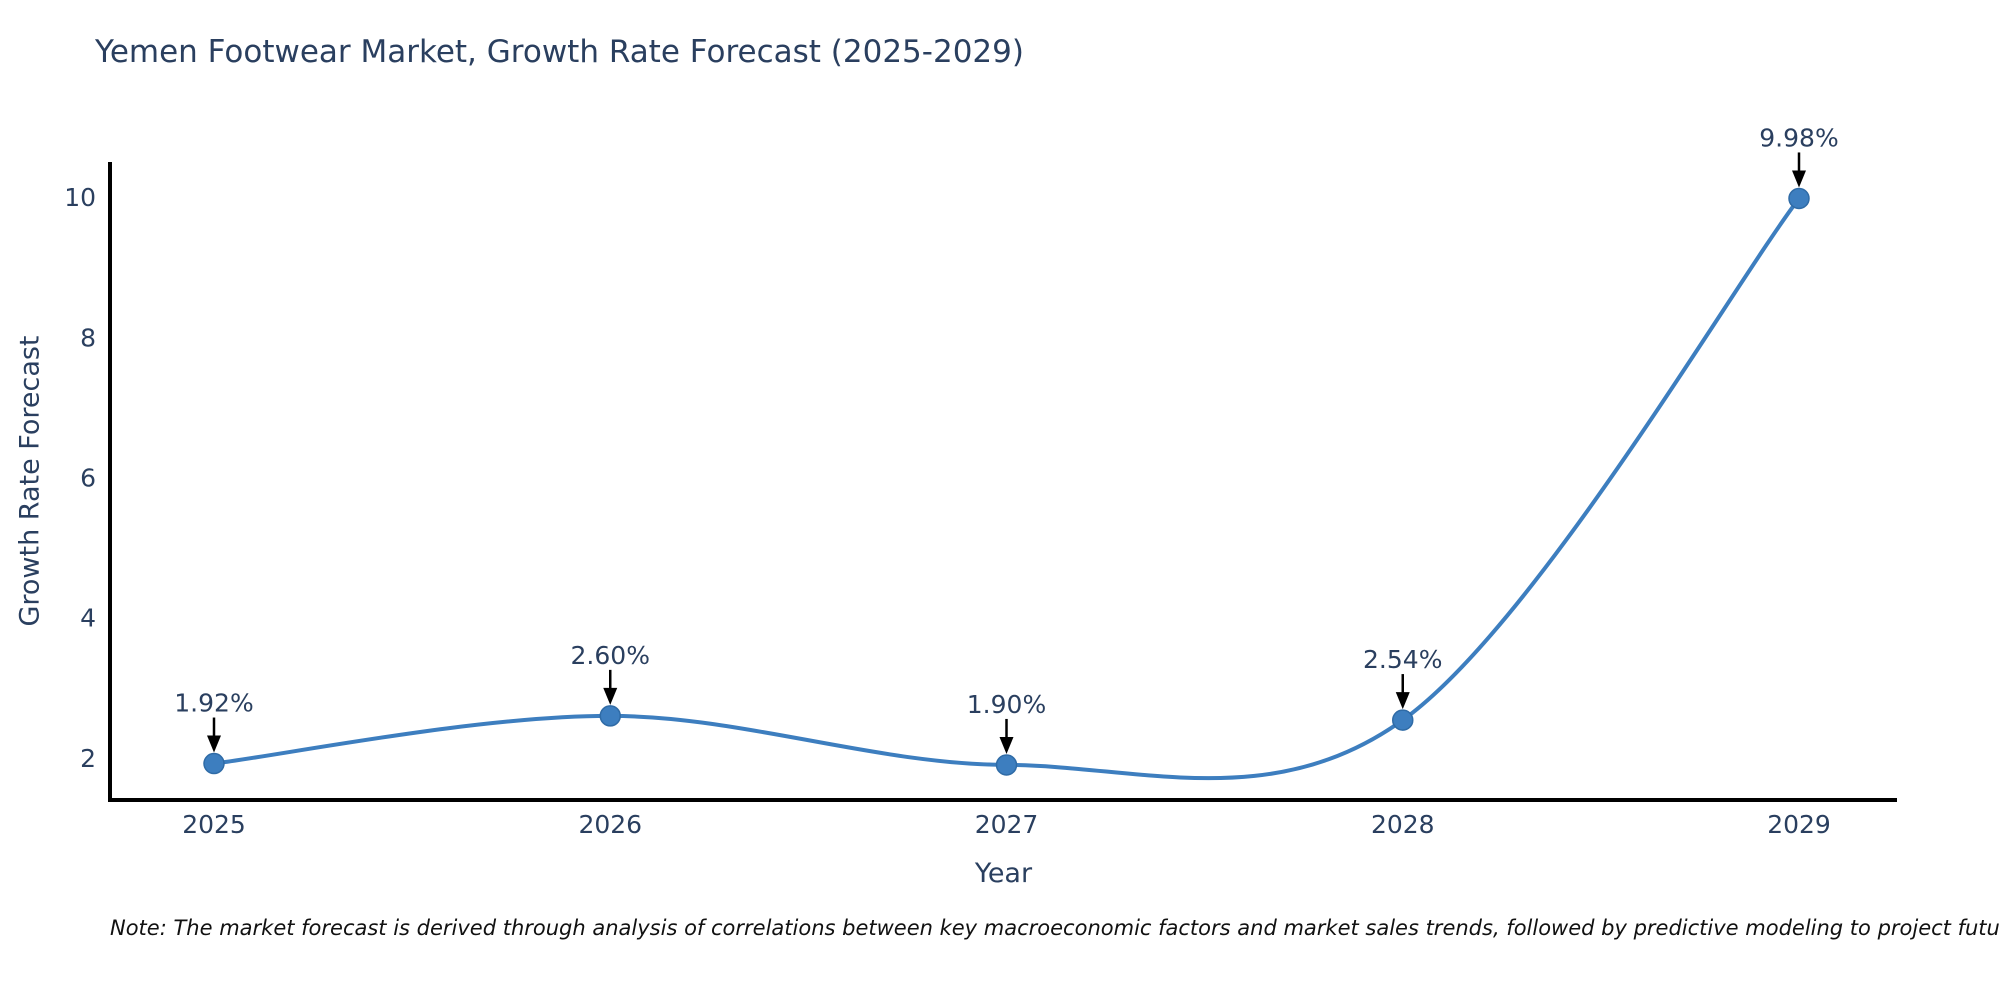  I want to click on x-axis-title: Year, so click(1003, 873).